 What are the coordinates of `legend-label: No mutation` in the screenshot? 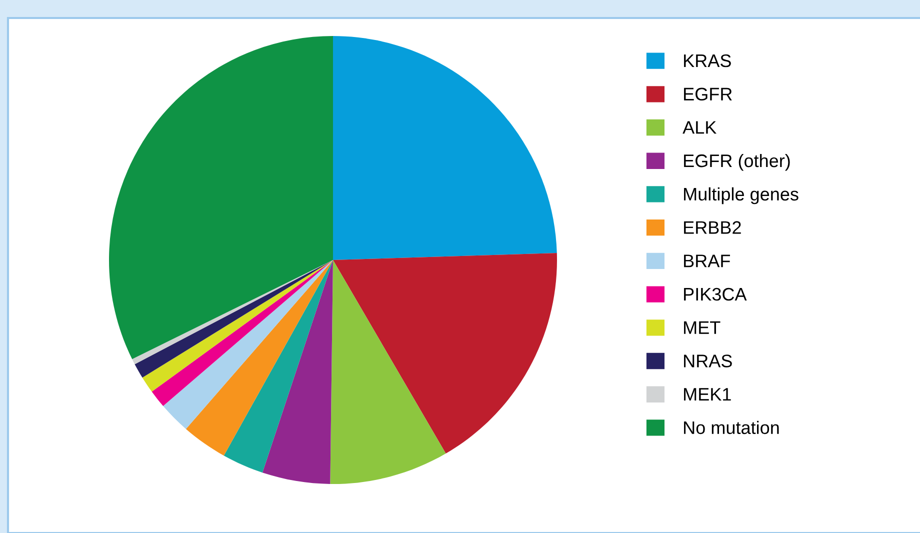 It's located at (731, 427).